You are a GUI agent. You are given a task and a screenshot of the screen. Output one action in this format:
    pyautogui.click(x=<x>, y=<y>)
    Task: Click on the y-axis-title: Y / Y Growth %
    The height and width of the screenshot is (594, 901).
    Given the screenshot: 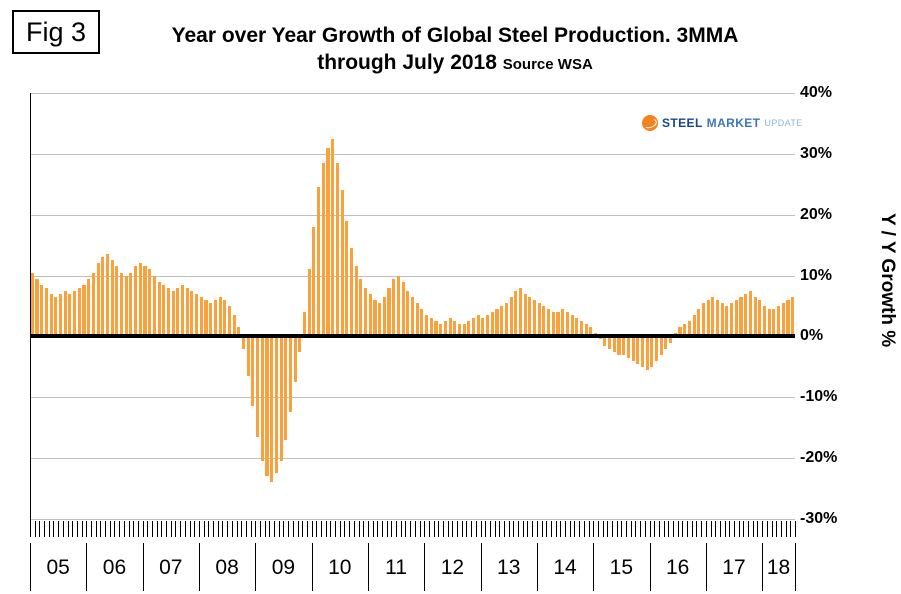 What is the action you would take?
    pyautogui.click(x=887, y=280)
    